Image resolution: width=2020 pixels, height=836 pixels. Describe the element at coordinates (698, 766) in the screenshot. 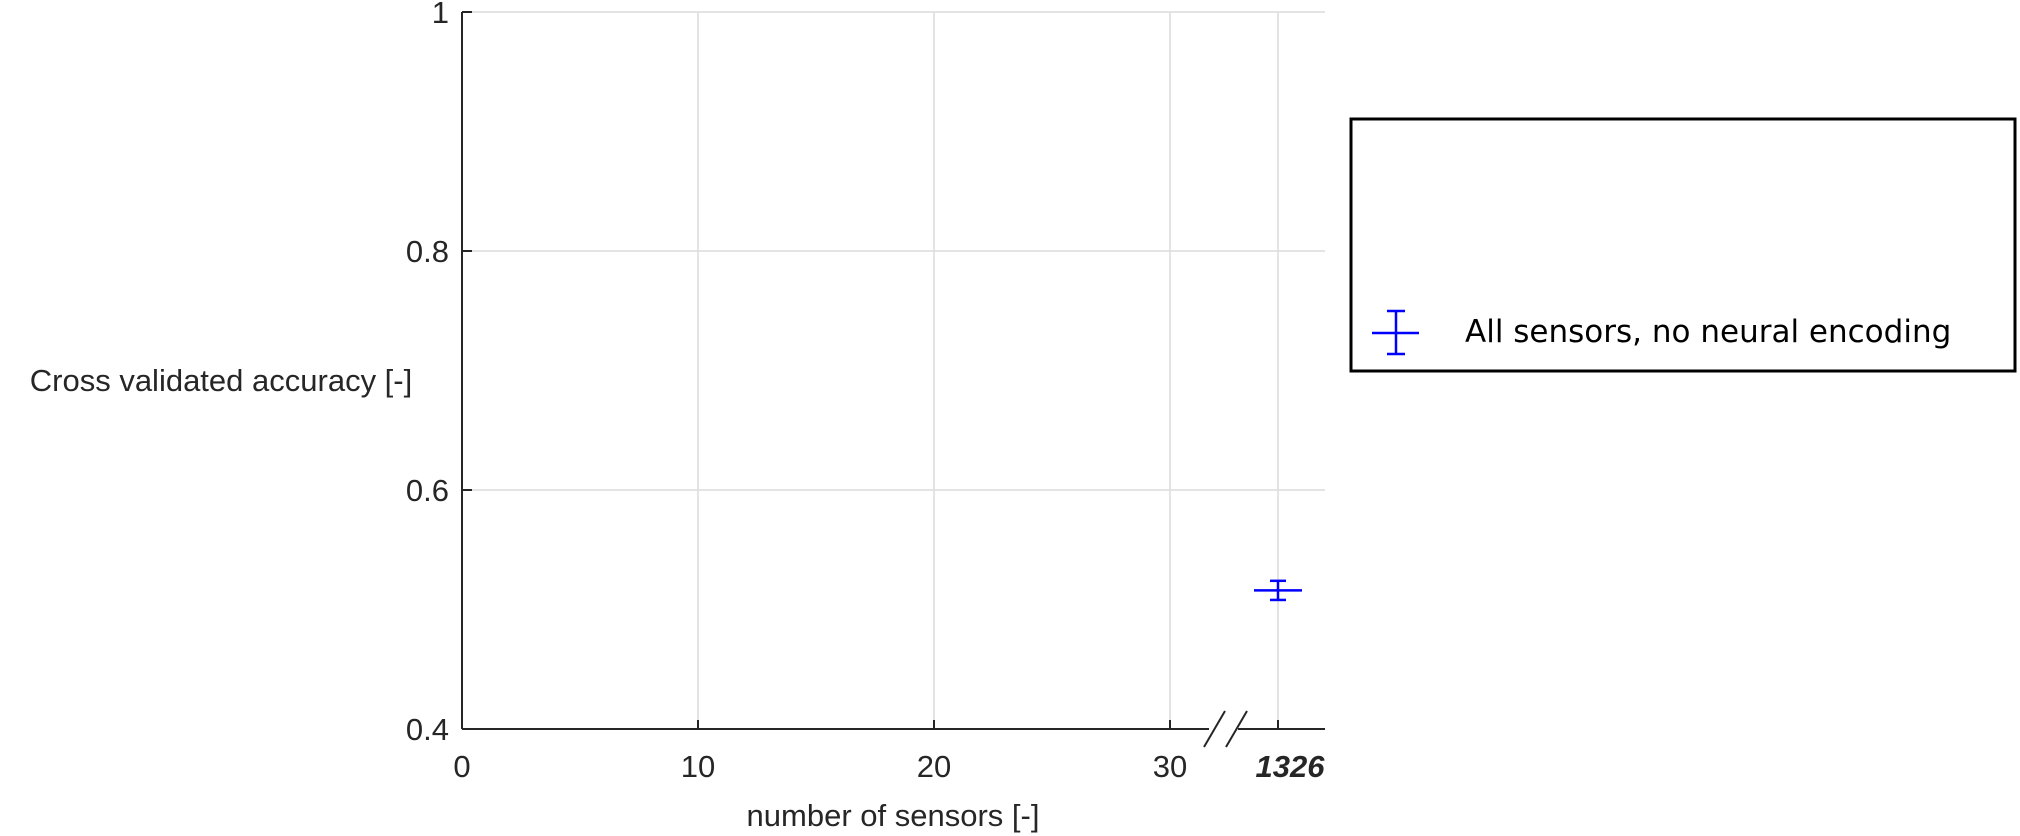

I see `x-tick-label: 10` at that location.